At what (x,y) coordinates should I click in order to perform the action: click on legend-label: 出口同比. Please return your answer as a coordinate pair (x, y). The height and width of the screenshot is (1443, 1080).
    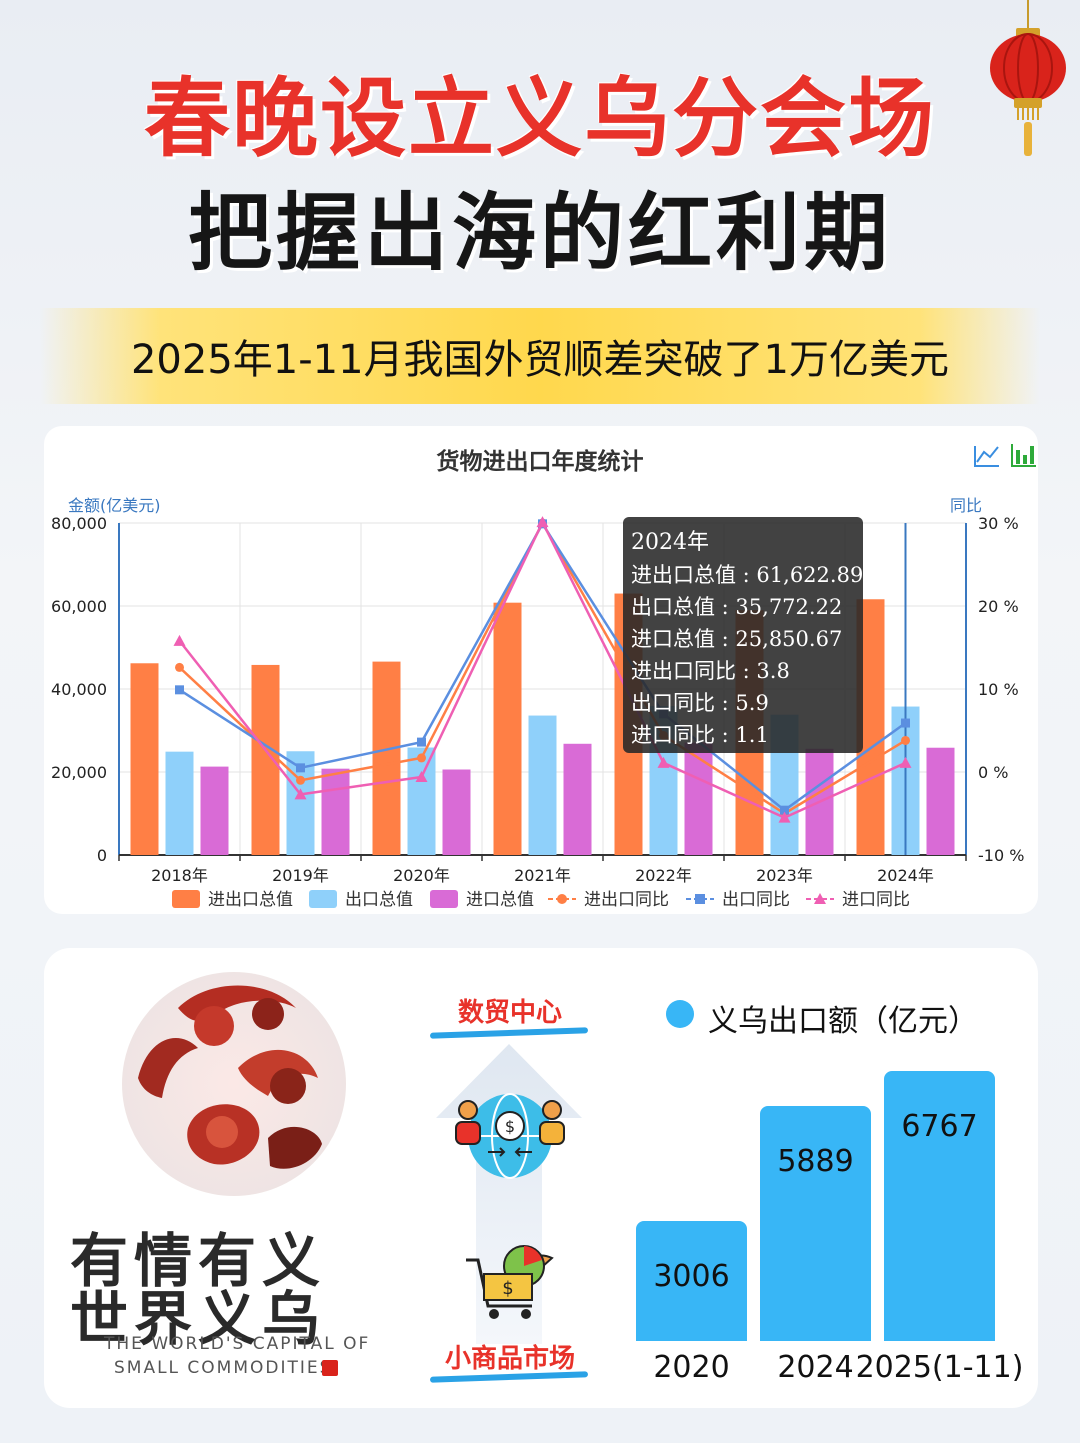
    Looking at the image, I should click on (756, 900).